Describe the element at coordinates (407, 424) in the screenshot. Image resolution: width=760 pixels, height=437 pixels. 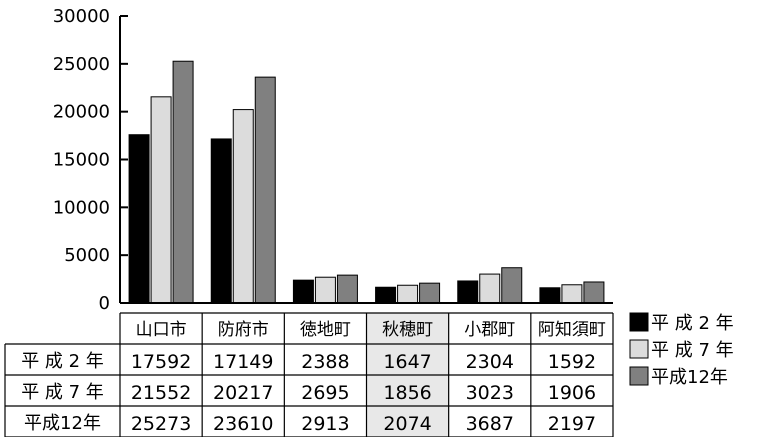
I see `table-cell: 2074` at that location.